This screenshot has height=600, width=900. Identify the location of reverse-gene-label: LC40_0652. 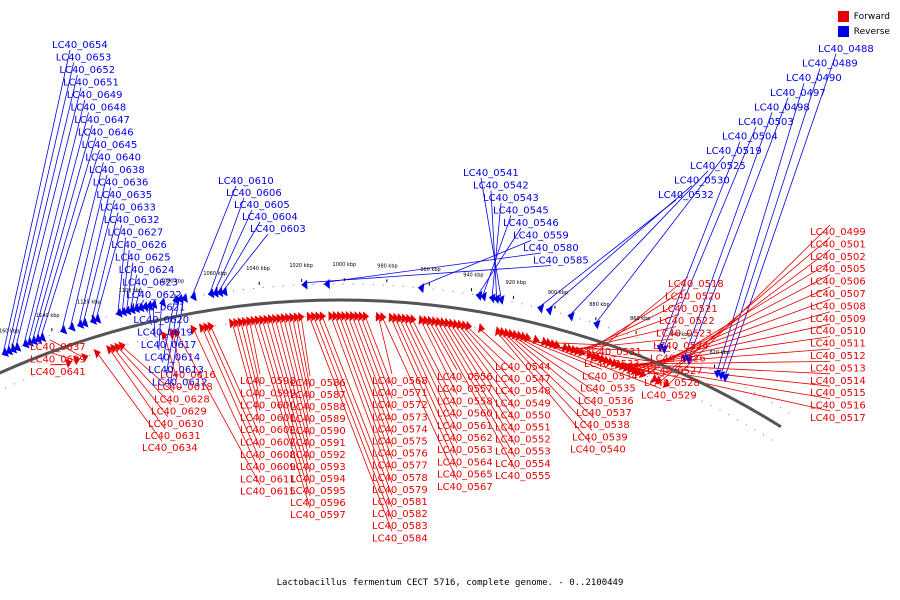
(87, 70).